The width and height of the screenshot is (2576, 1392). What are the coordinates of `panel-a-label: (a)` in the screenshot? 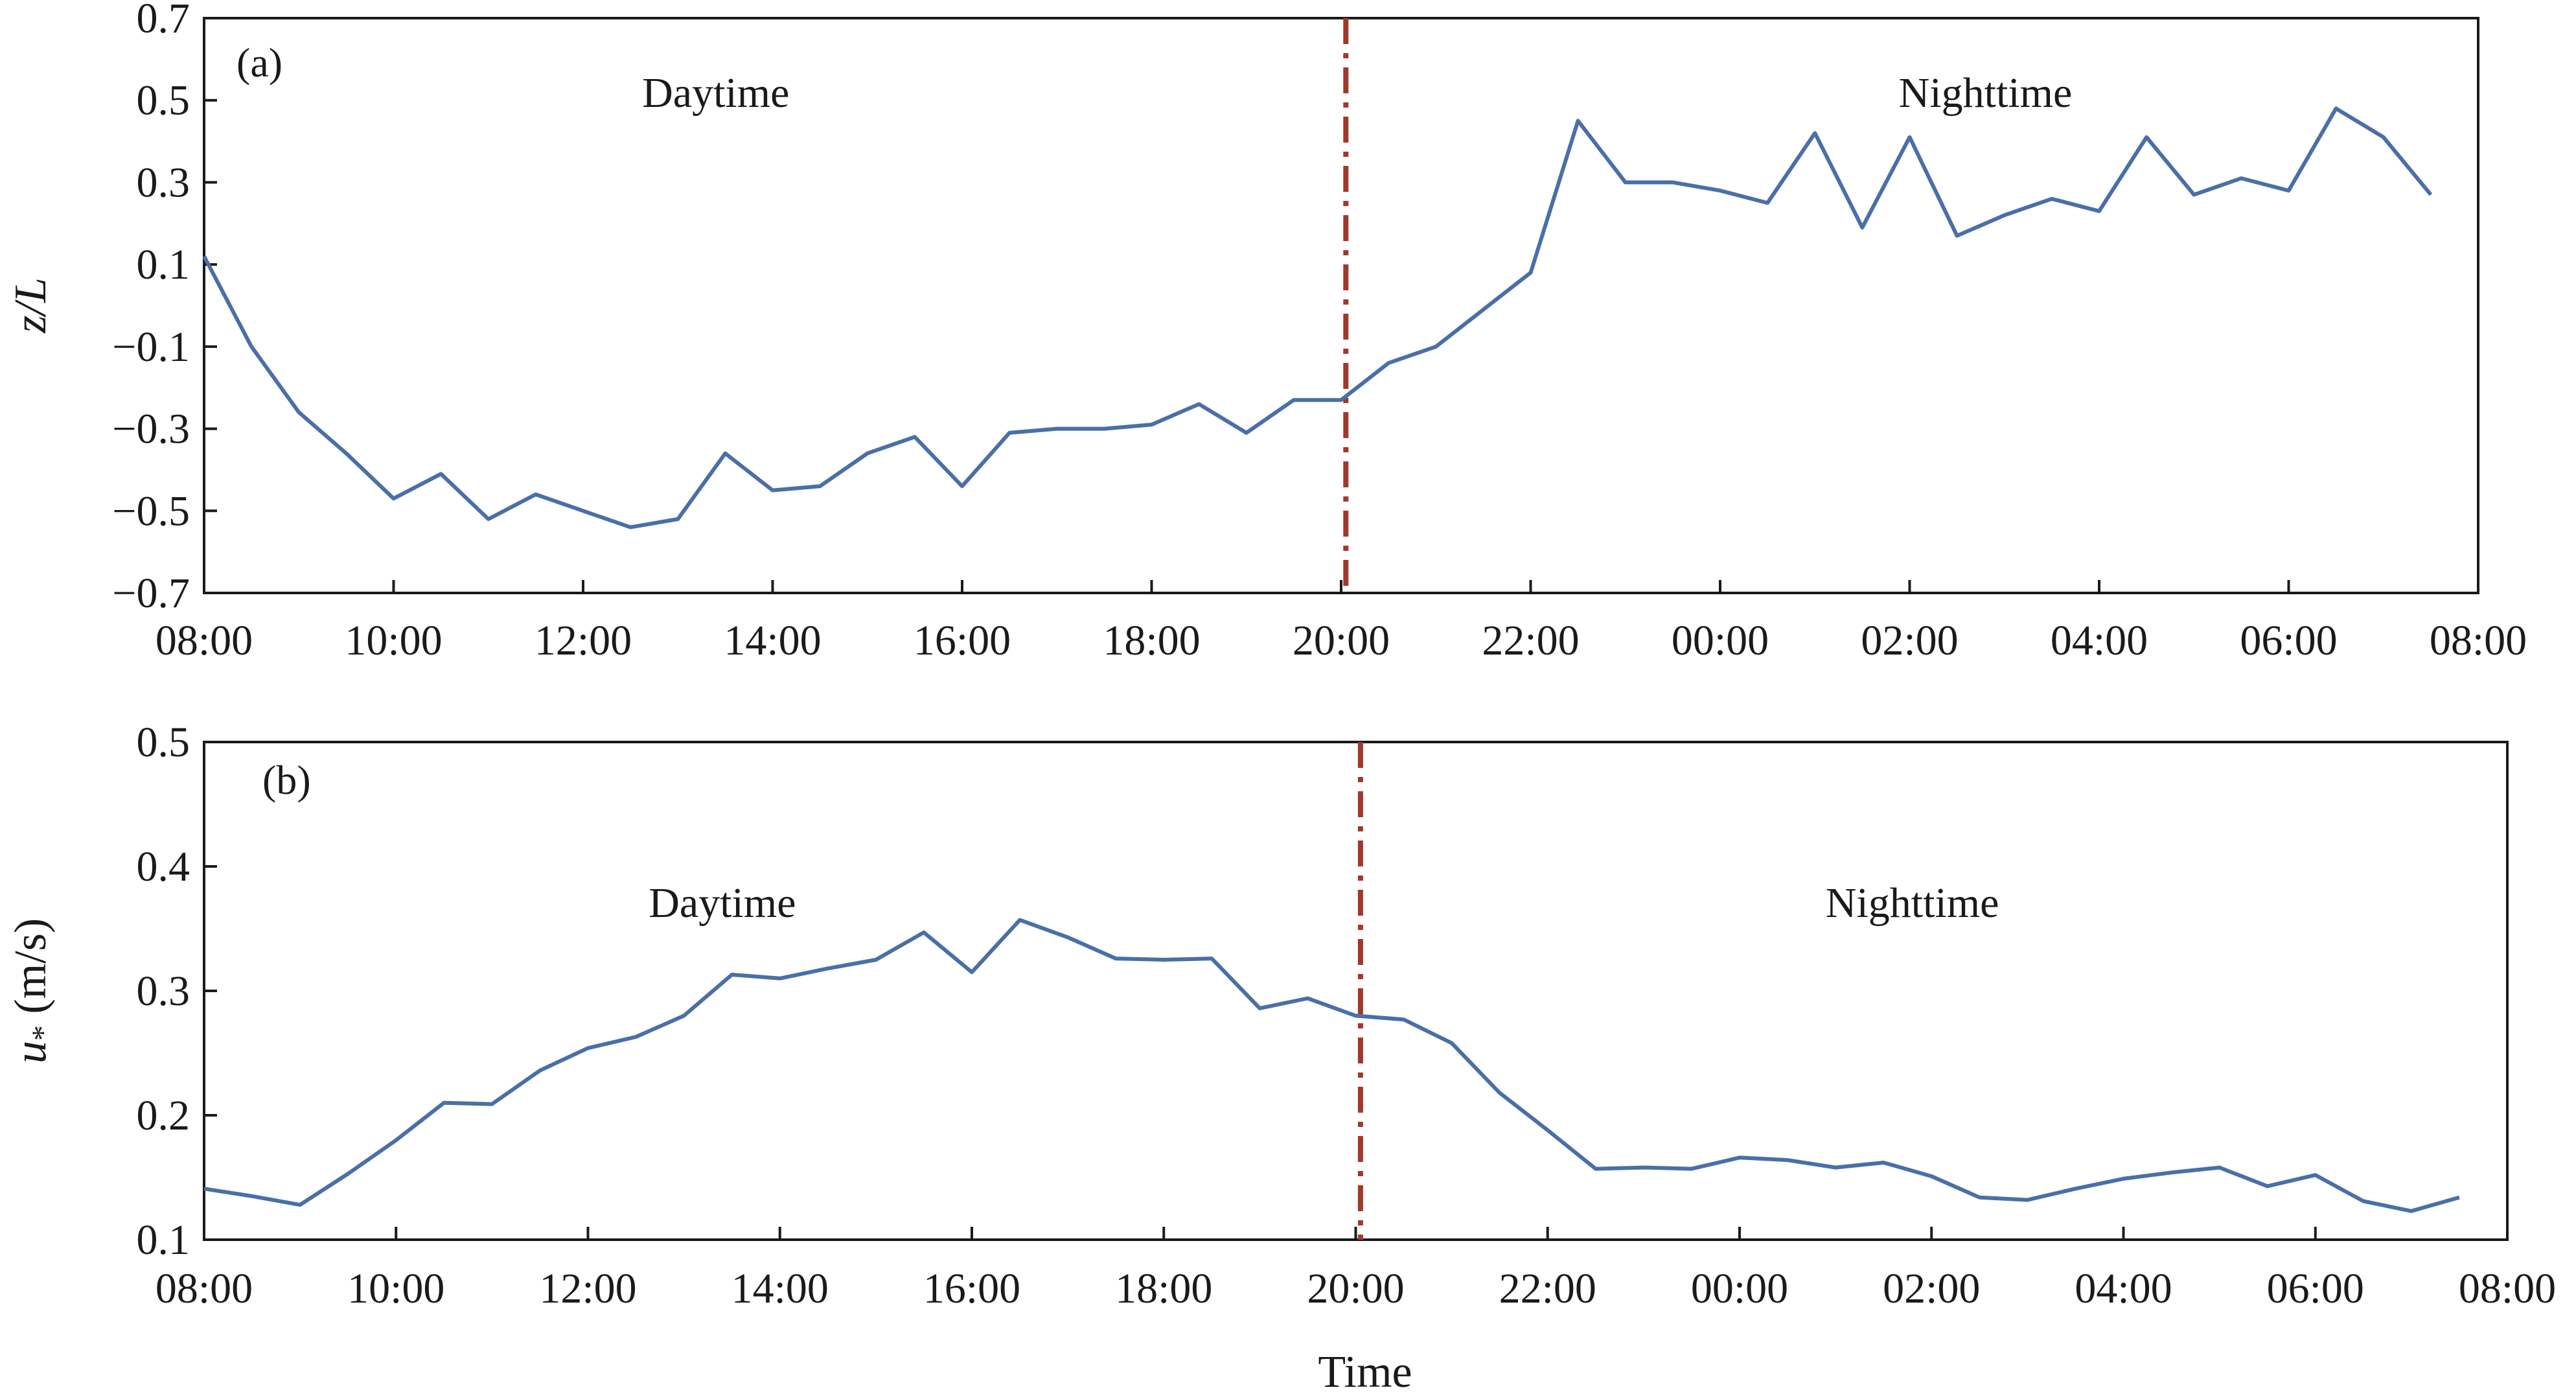 It's located at (259, 63).